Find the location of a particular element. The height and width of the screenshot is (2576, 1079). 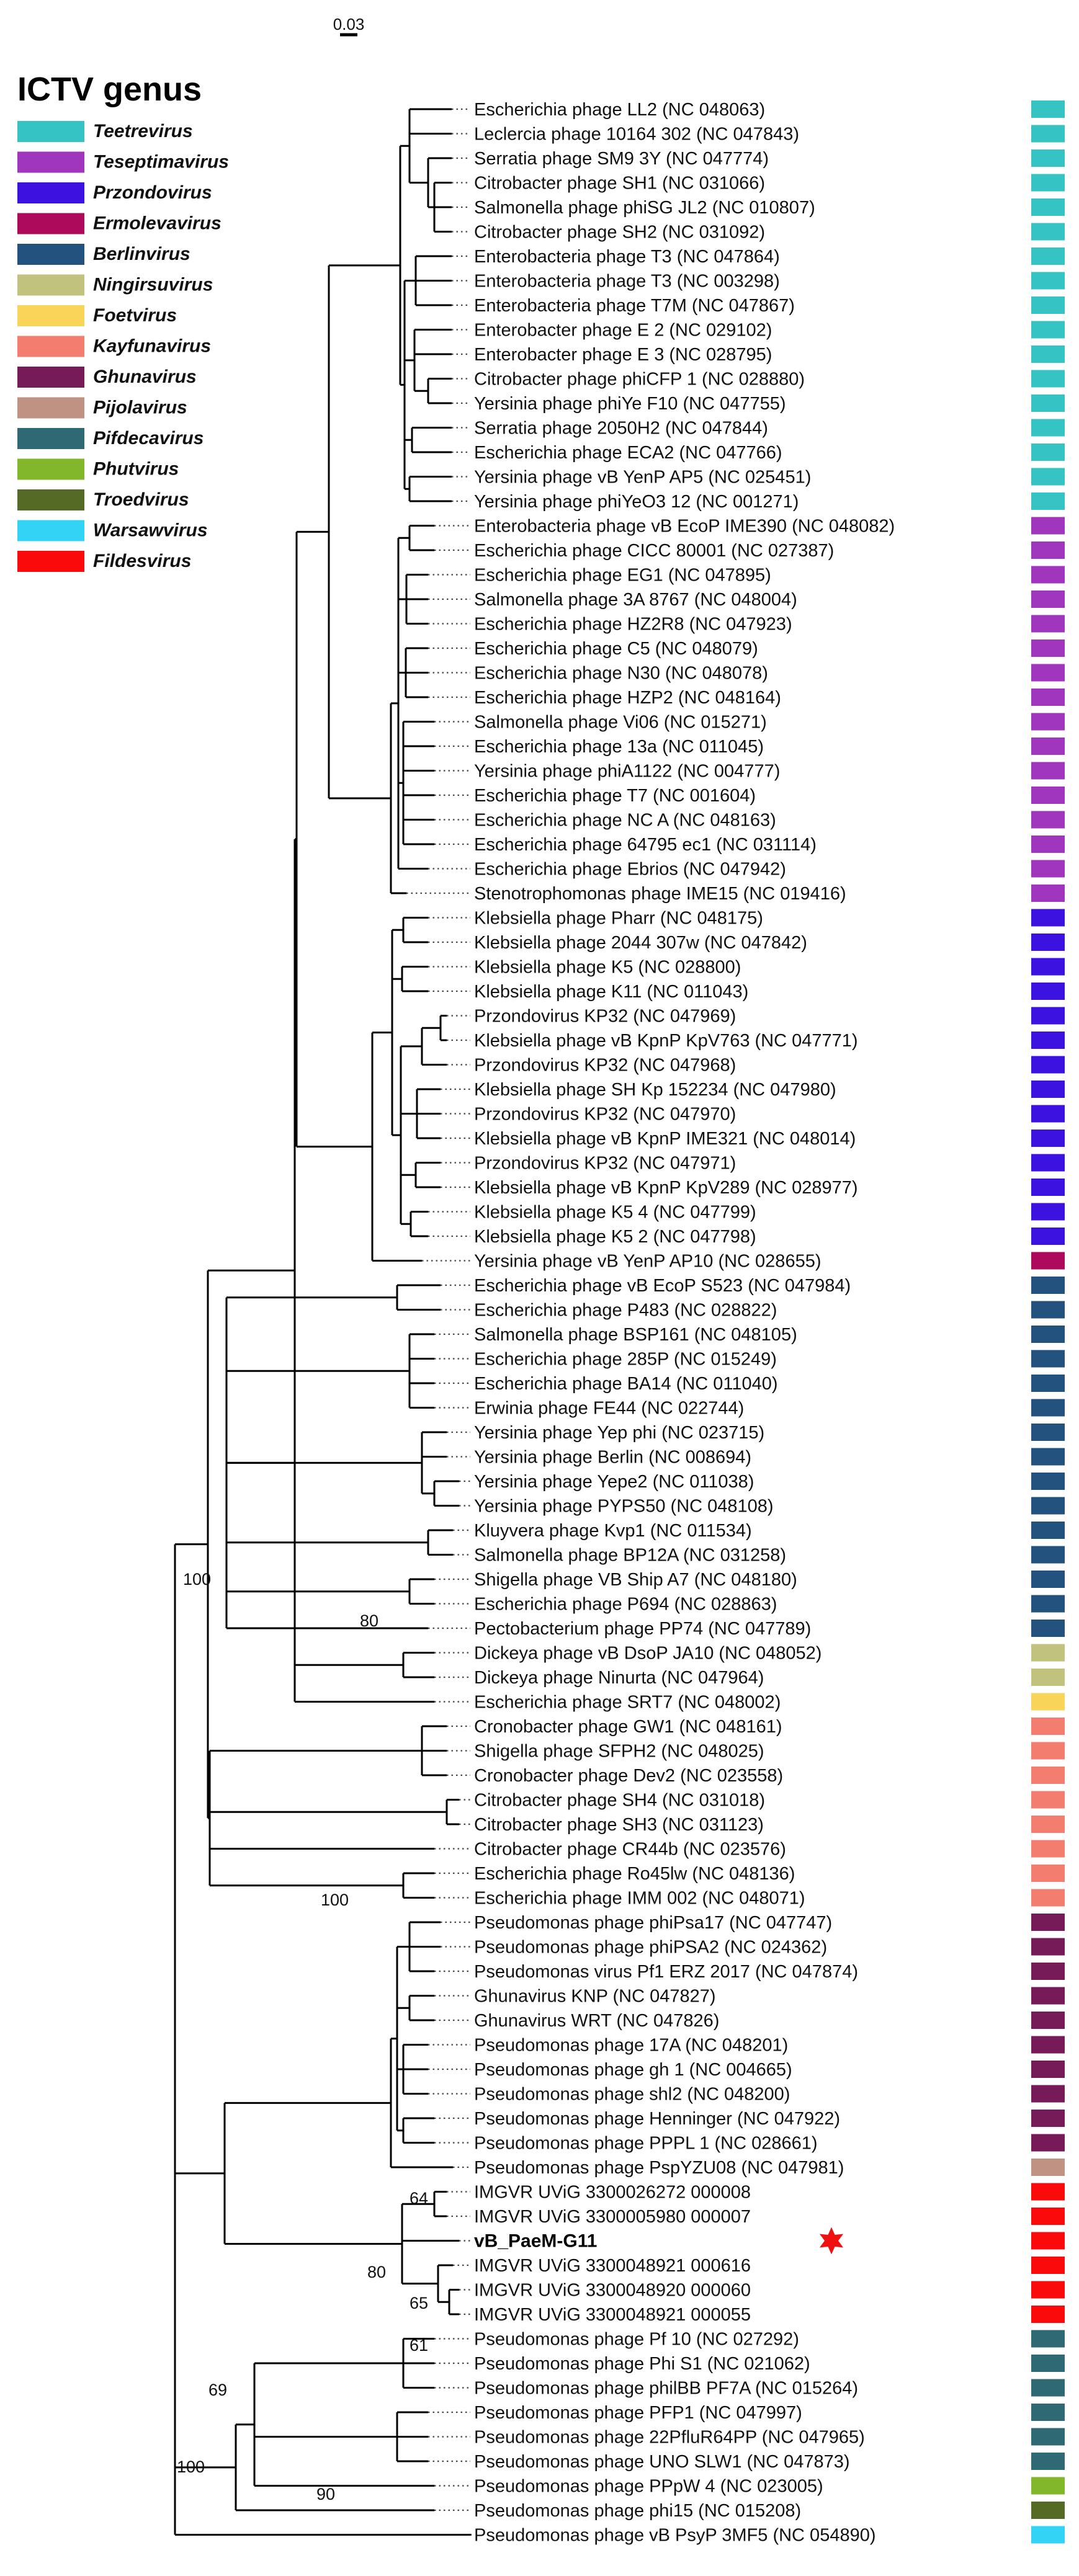

leaf-row: Salmonella phage 3A 8767 (NC 048004) is located at coordinates (747, 600).